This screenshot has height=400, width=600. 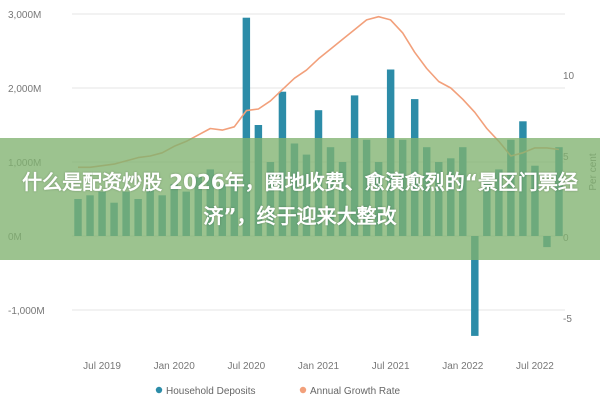 I want to click on legend-line-label: Annual Growth Rate, so click(x=355, y=391).